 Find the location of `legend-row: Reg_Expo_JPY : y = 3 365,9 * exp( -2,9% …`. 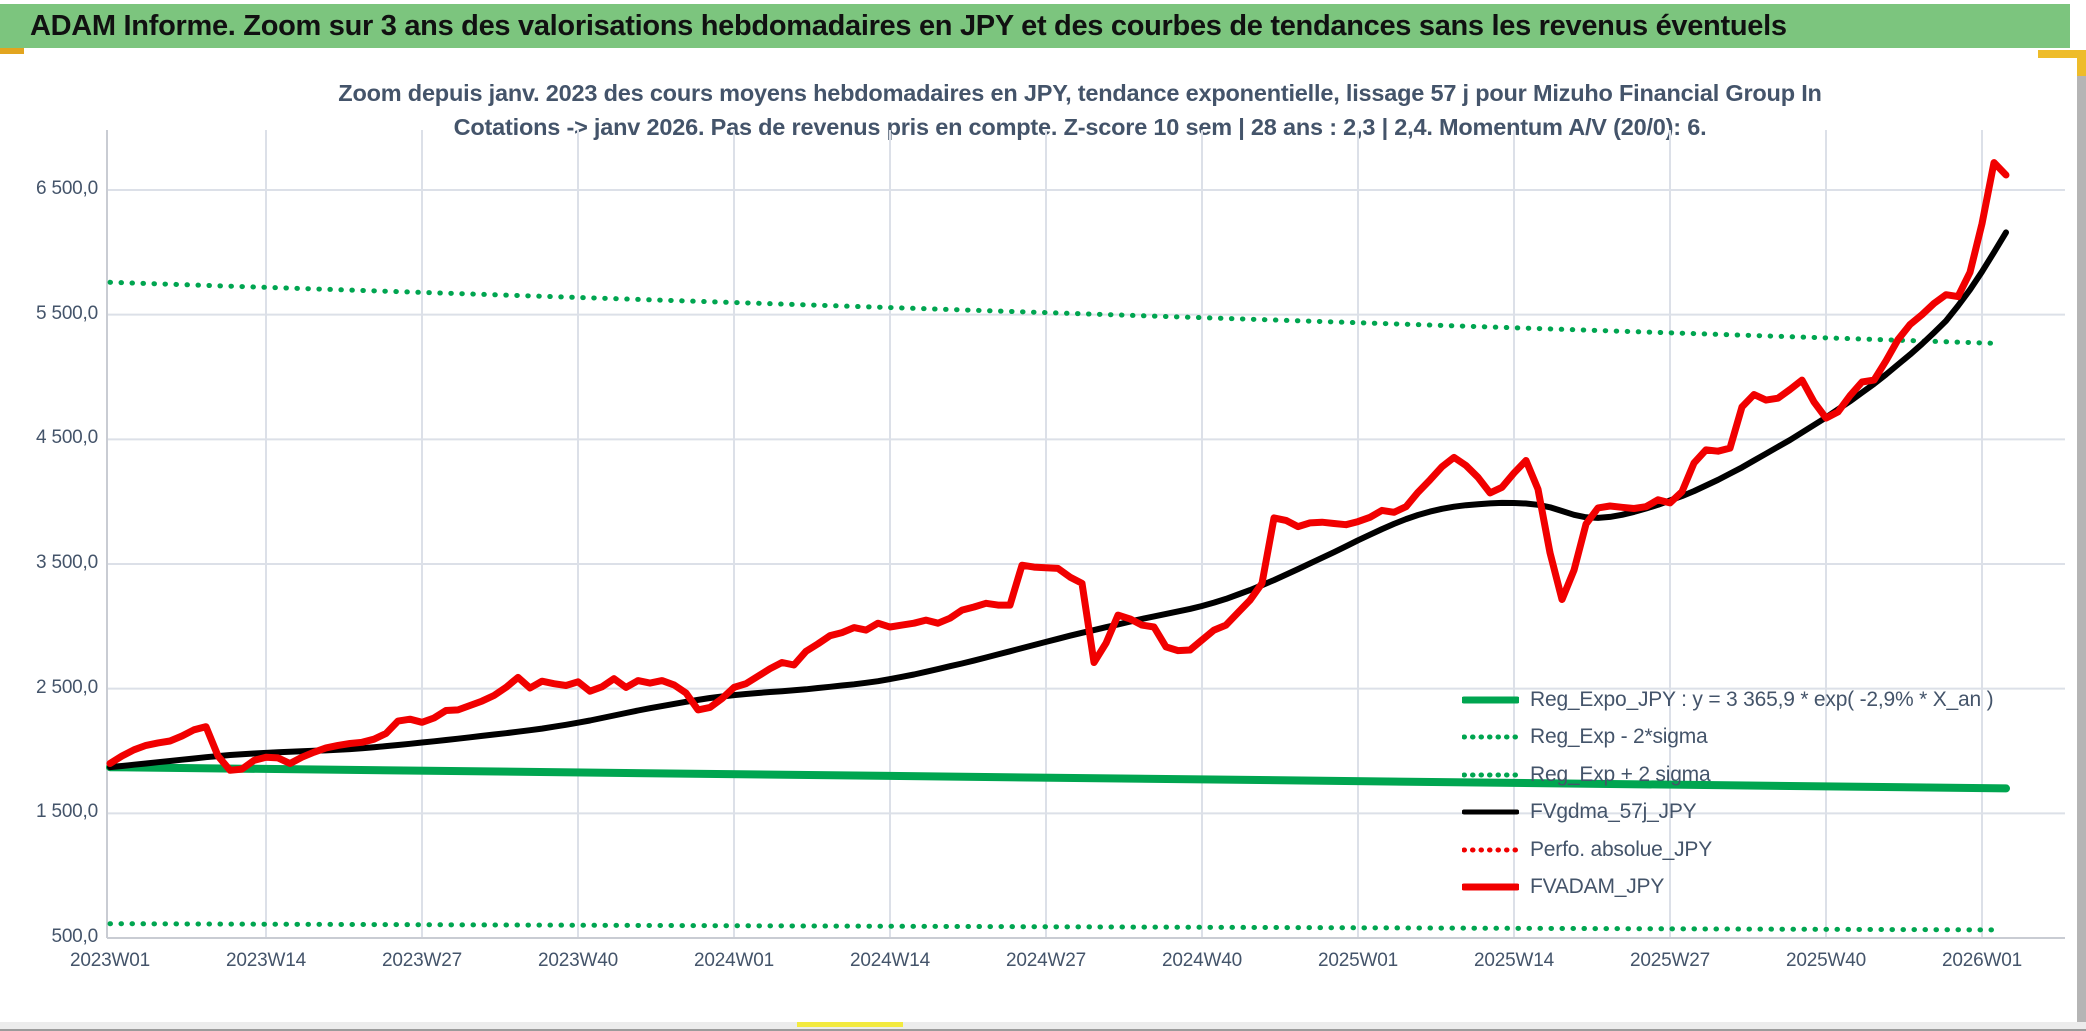

legend-row: Reg_Expo_JPY : y = 3 365,9 * exp( -2,9% … is located at coordinates (1762, 700).